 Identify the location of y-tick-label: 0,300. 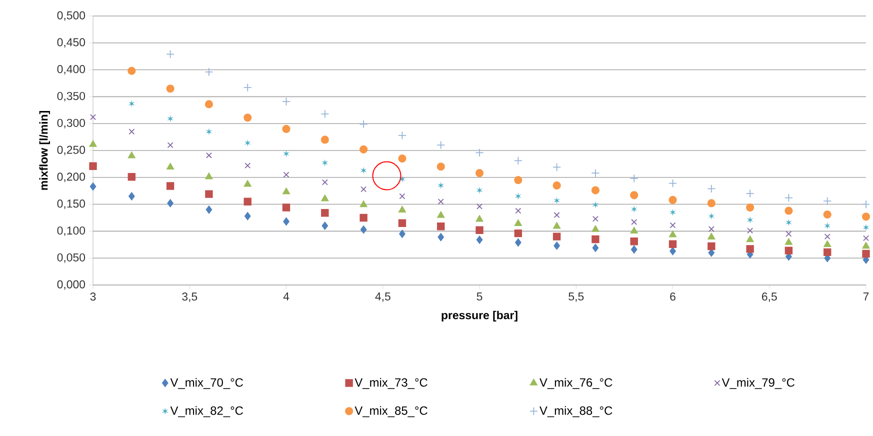
(71, 123).